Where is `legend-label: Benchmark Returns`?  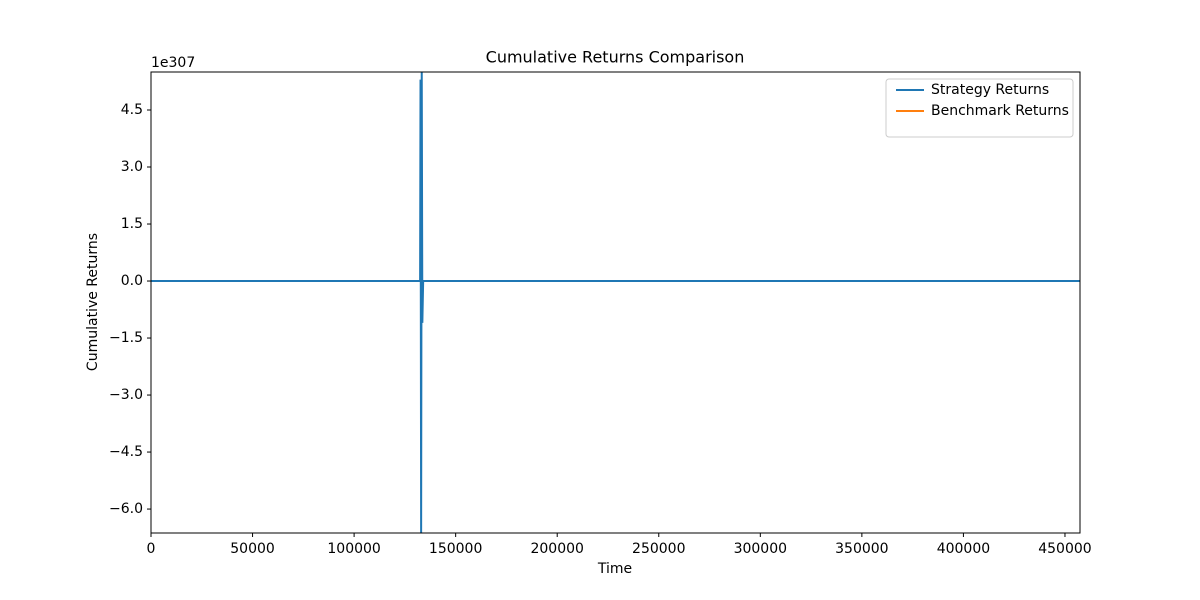 legend-label: Benchmark Returns is located at coordinates (1000, 111).